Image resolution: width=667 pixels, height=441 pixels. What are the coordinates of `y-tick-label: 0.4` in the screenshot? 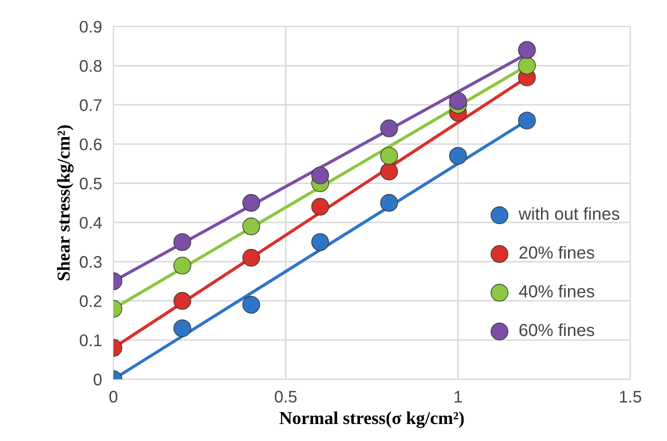 It's located at (91, 222).